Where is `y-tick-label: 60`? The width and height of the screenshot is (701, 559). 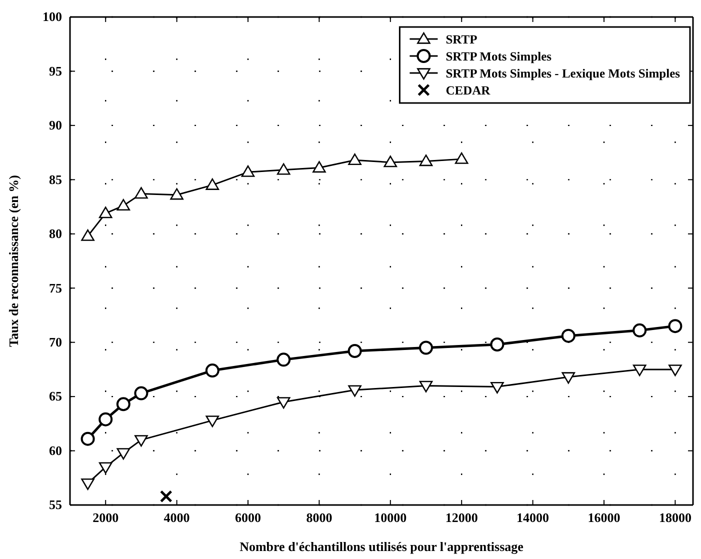
y-tick-label: 60 is located at coordinates (55, 450).